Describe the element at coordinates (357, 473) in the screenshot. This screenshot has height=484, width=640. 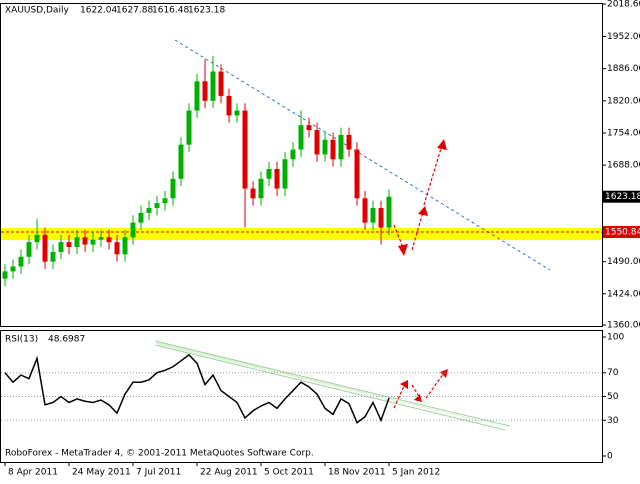
I see `x-tick-label: 18 Nov 2011` at that location.